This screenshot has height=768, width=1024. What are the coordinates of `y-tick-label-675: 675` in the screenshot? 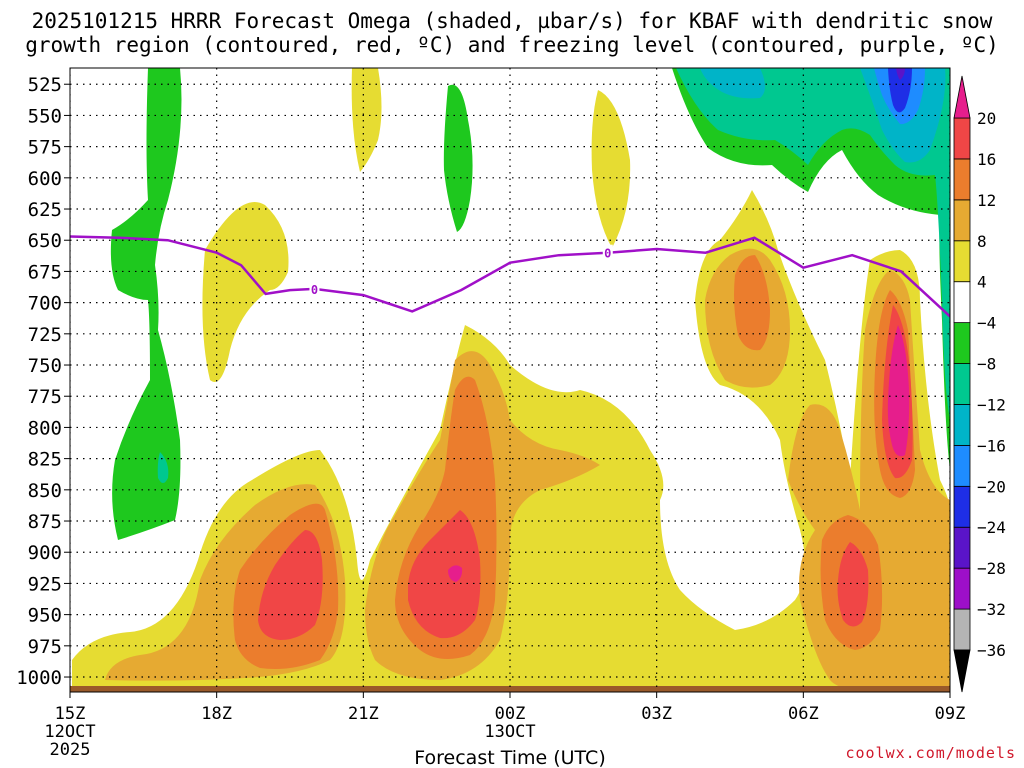 It's located at (45, 272).